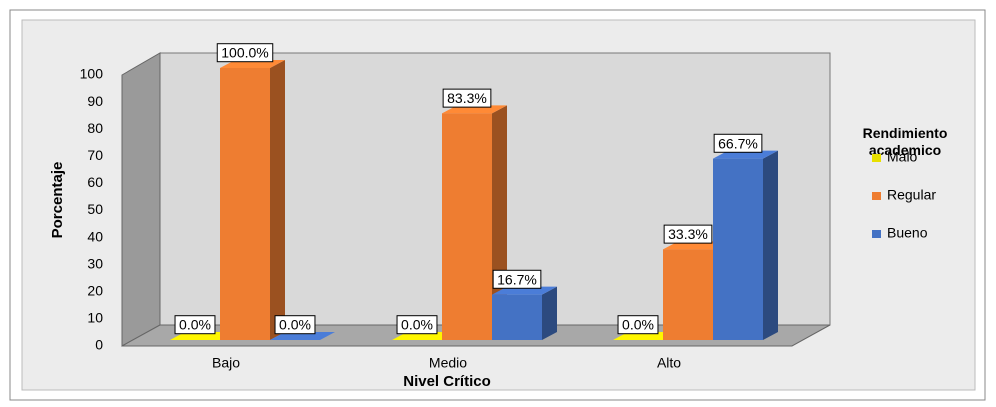 Image resolution: width=996 pixels, height=407 pixels. I want to click on x-tick-label: Bajo, so click(226, 363).